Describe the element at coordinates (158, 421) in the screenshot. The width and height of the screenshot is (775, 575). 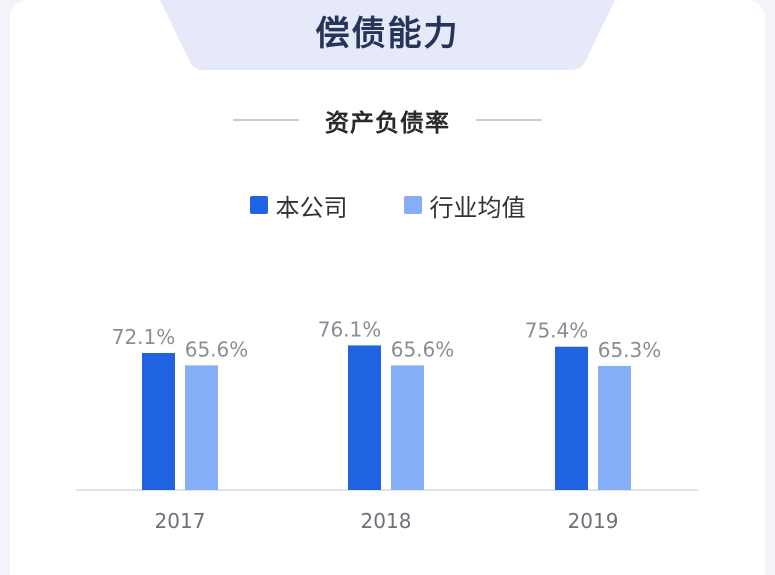
I see `bar-company-2017` at that location.